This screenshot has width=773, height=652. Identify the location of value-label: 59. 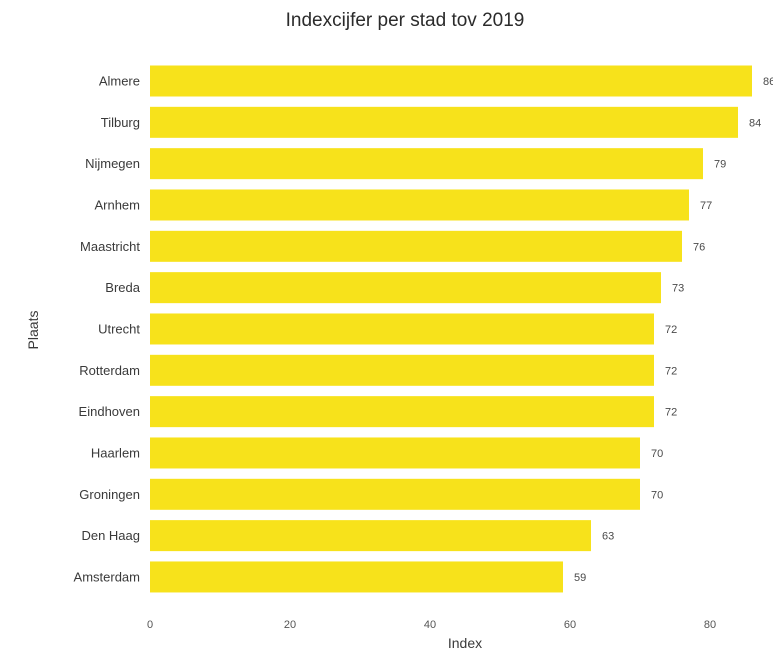
(580, 578).